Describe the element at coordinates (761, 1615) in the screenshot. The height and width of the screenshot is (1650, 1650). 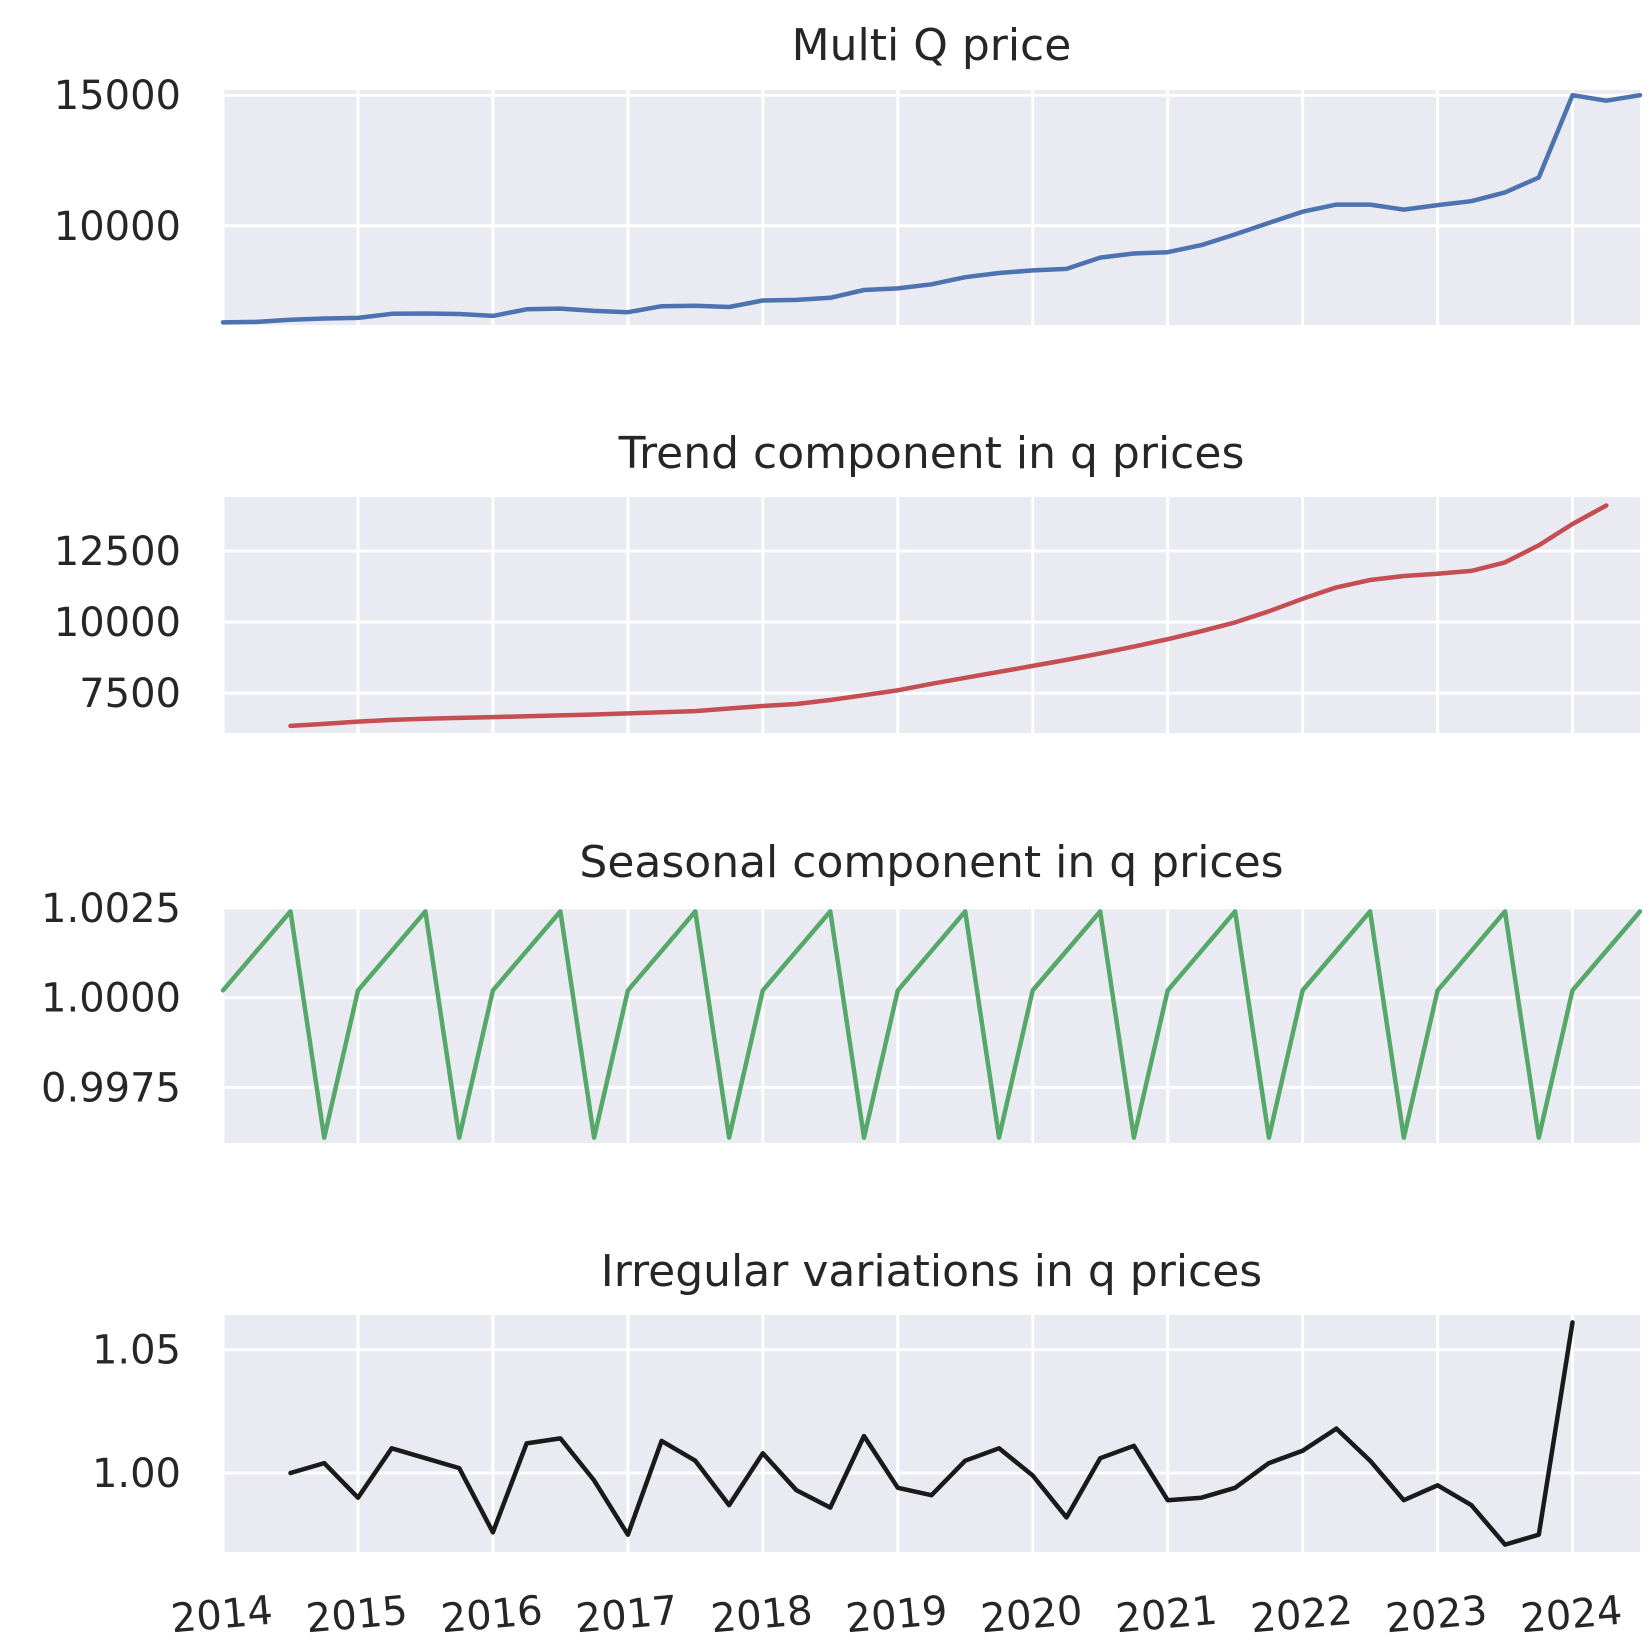
I see `x-tick-label: 2018` at that location.